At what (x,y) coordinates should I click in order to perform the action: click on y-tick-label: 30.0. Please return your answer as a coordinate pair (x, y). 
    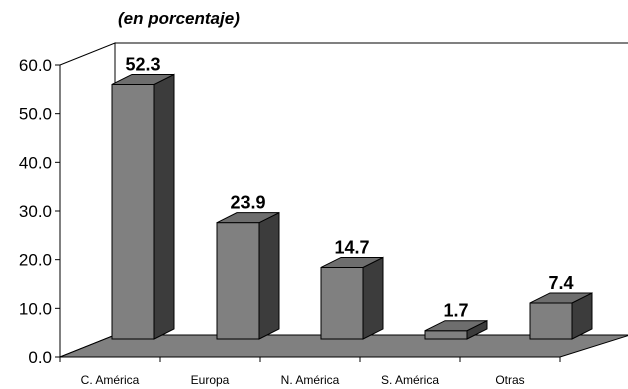
    Looking at the image, I should click on (35, 211).